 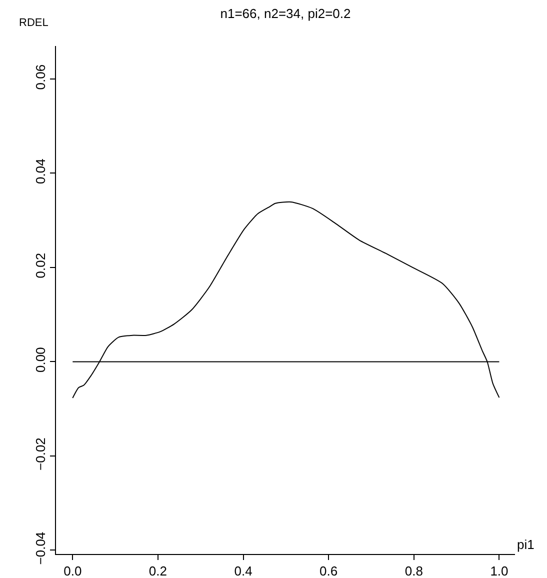 I want to click on y-tick-label: 0.02, so click(x=40, y=265).